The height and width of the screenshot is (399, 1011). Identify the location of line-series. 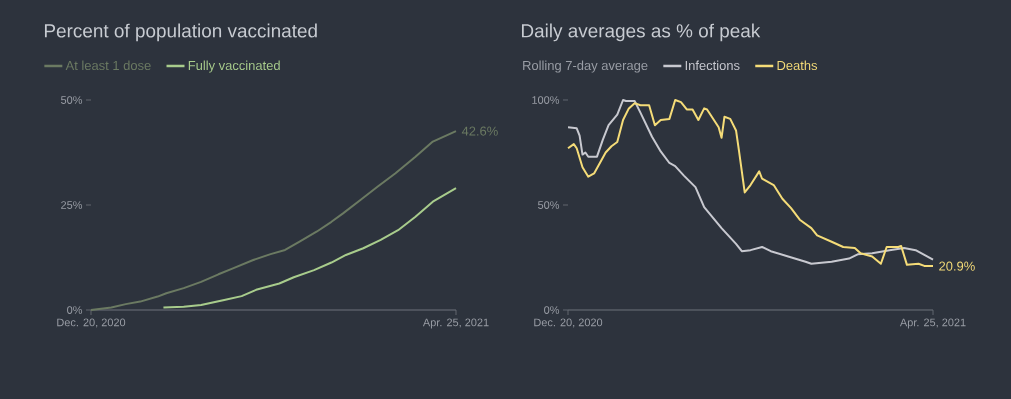
(310, 248).